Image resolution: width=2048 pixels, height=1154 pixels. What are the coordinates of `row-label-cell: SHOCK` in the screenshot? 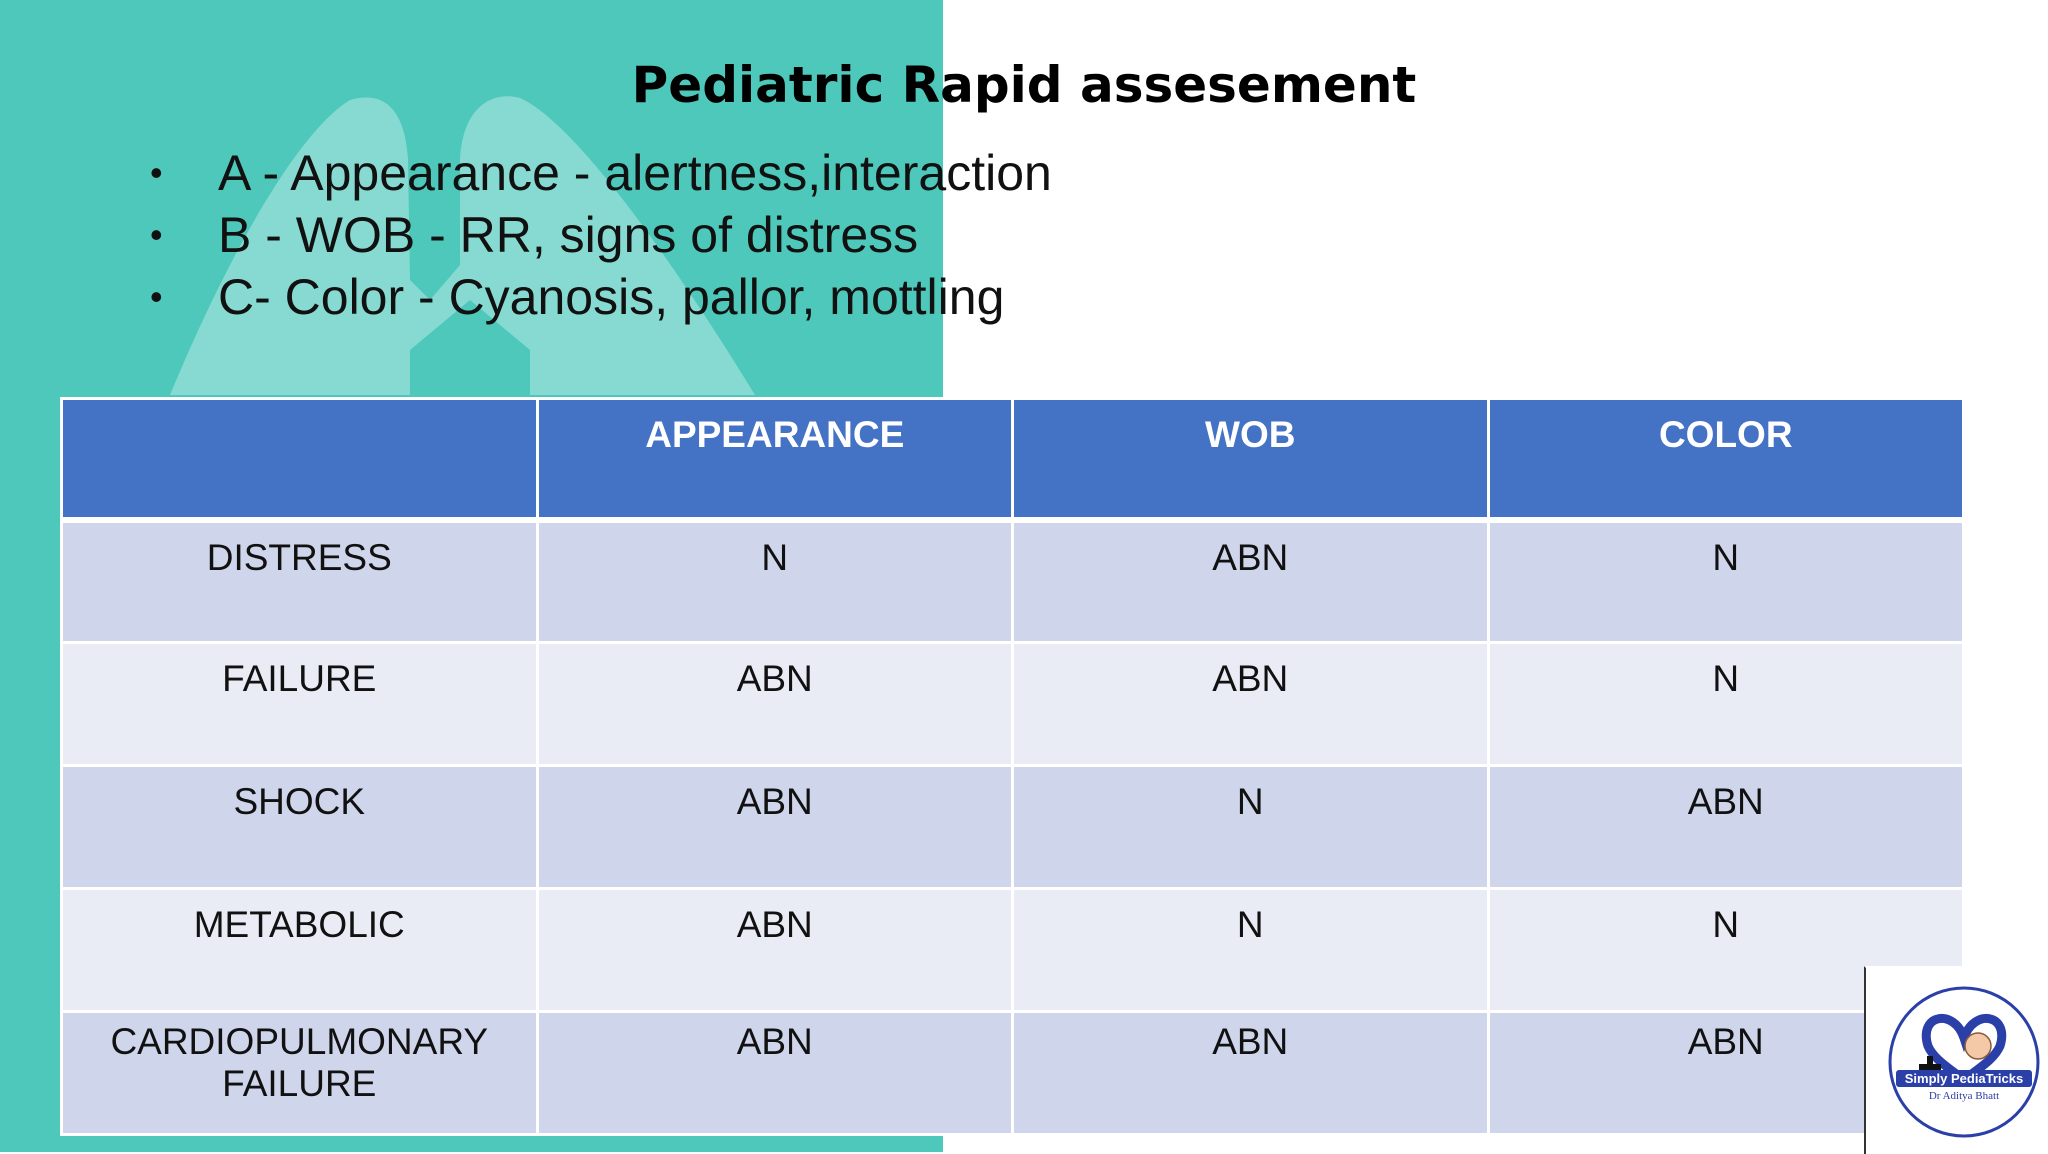 It's located at (299, 827).